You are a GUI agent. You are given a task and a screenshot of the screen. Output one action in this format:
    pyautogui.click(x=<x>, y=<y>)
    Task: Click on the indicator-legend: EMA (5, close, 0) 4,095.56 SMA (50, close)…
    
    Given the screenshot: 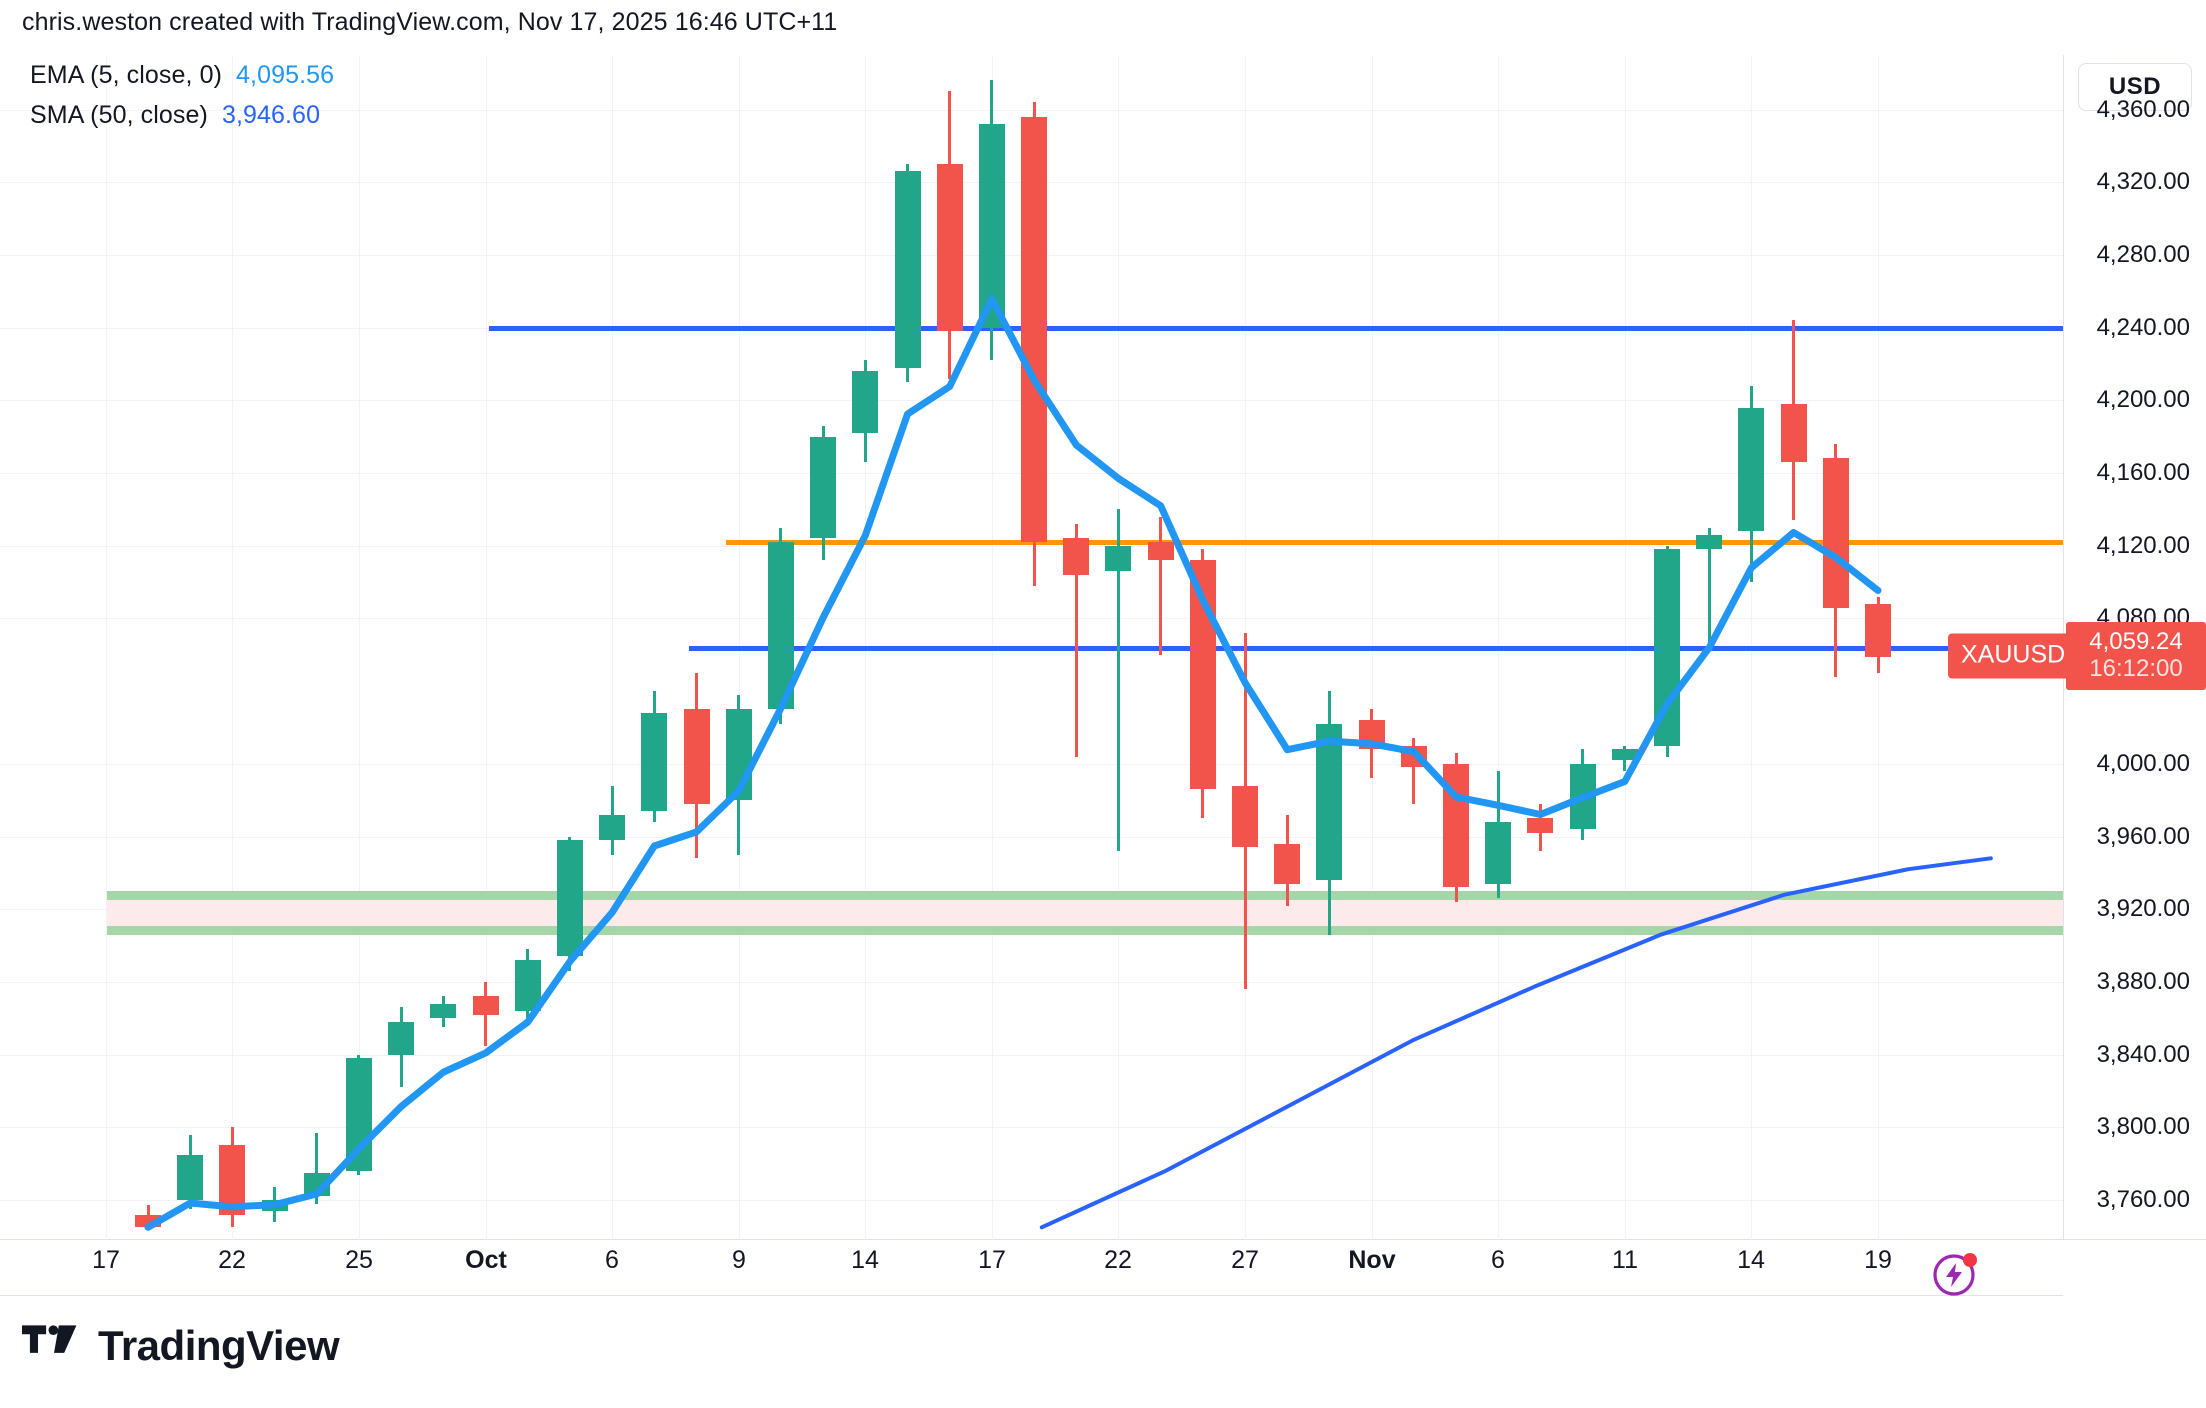 What is the action you would take?
    pyautogui.click(x=182, y=95)
    